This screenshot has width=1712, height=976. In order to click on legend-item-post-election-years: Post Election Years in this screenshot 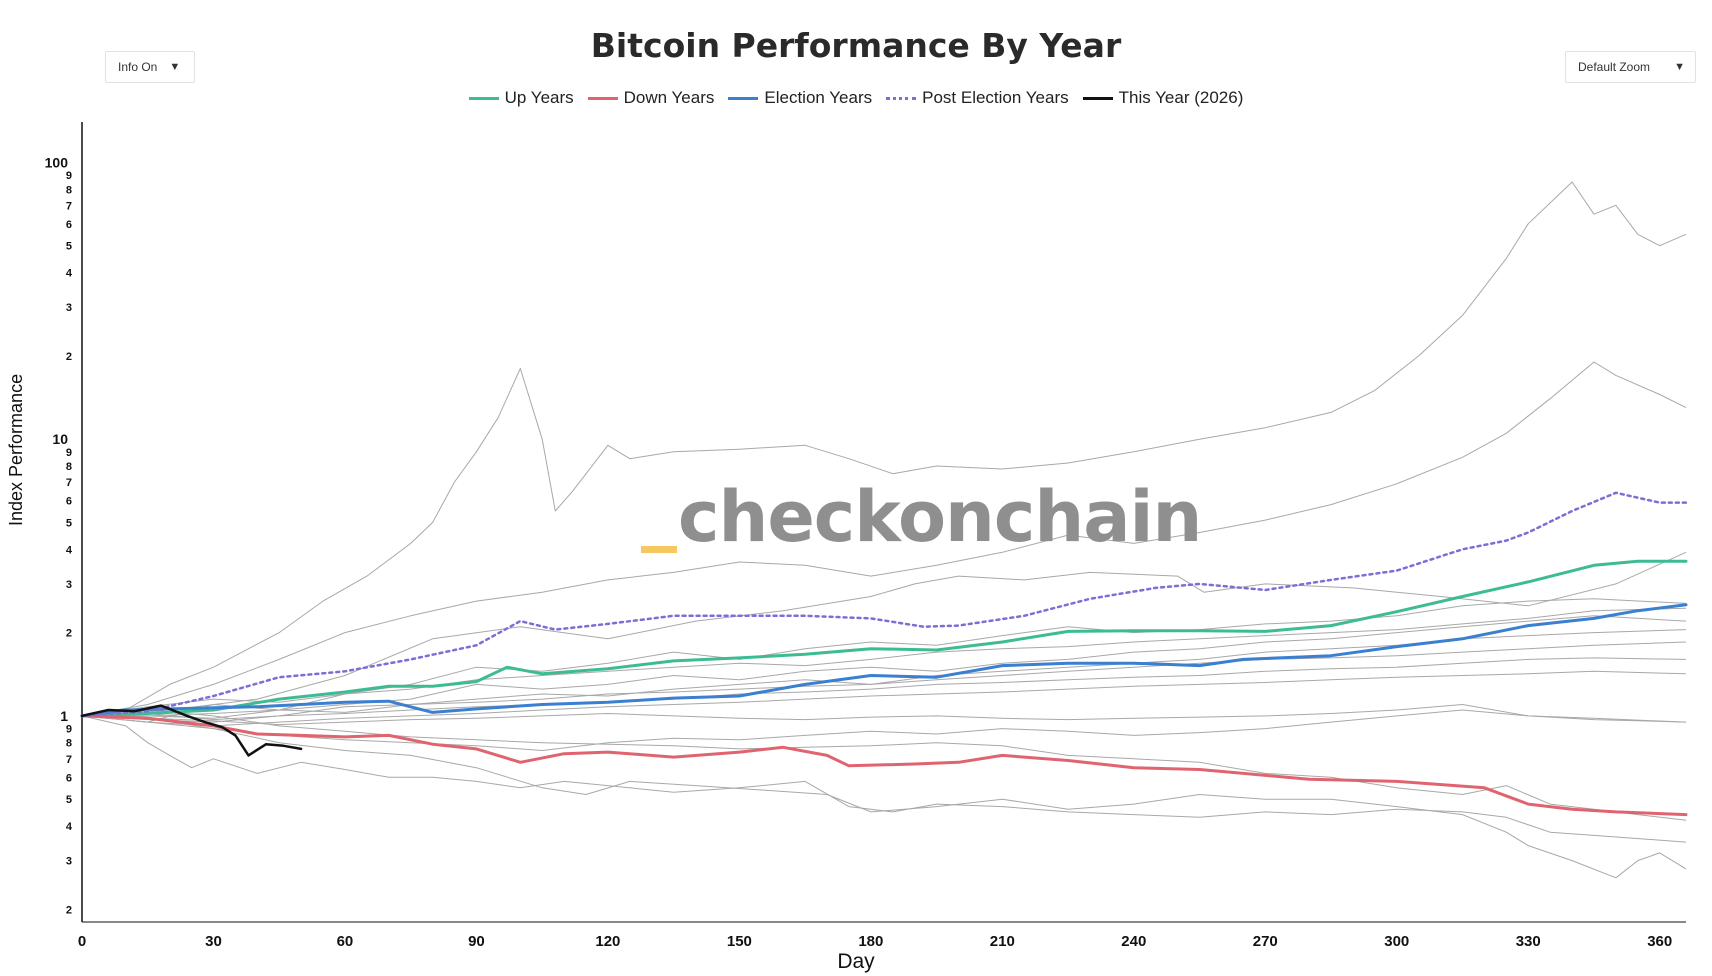, I will do `click(977, 98)`.